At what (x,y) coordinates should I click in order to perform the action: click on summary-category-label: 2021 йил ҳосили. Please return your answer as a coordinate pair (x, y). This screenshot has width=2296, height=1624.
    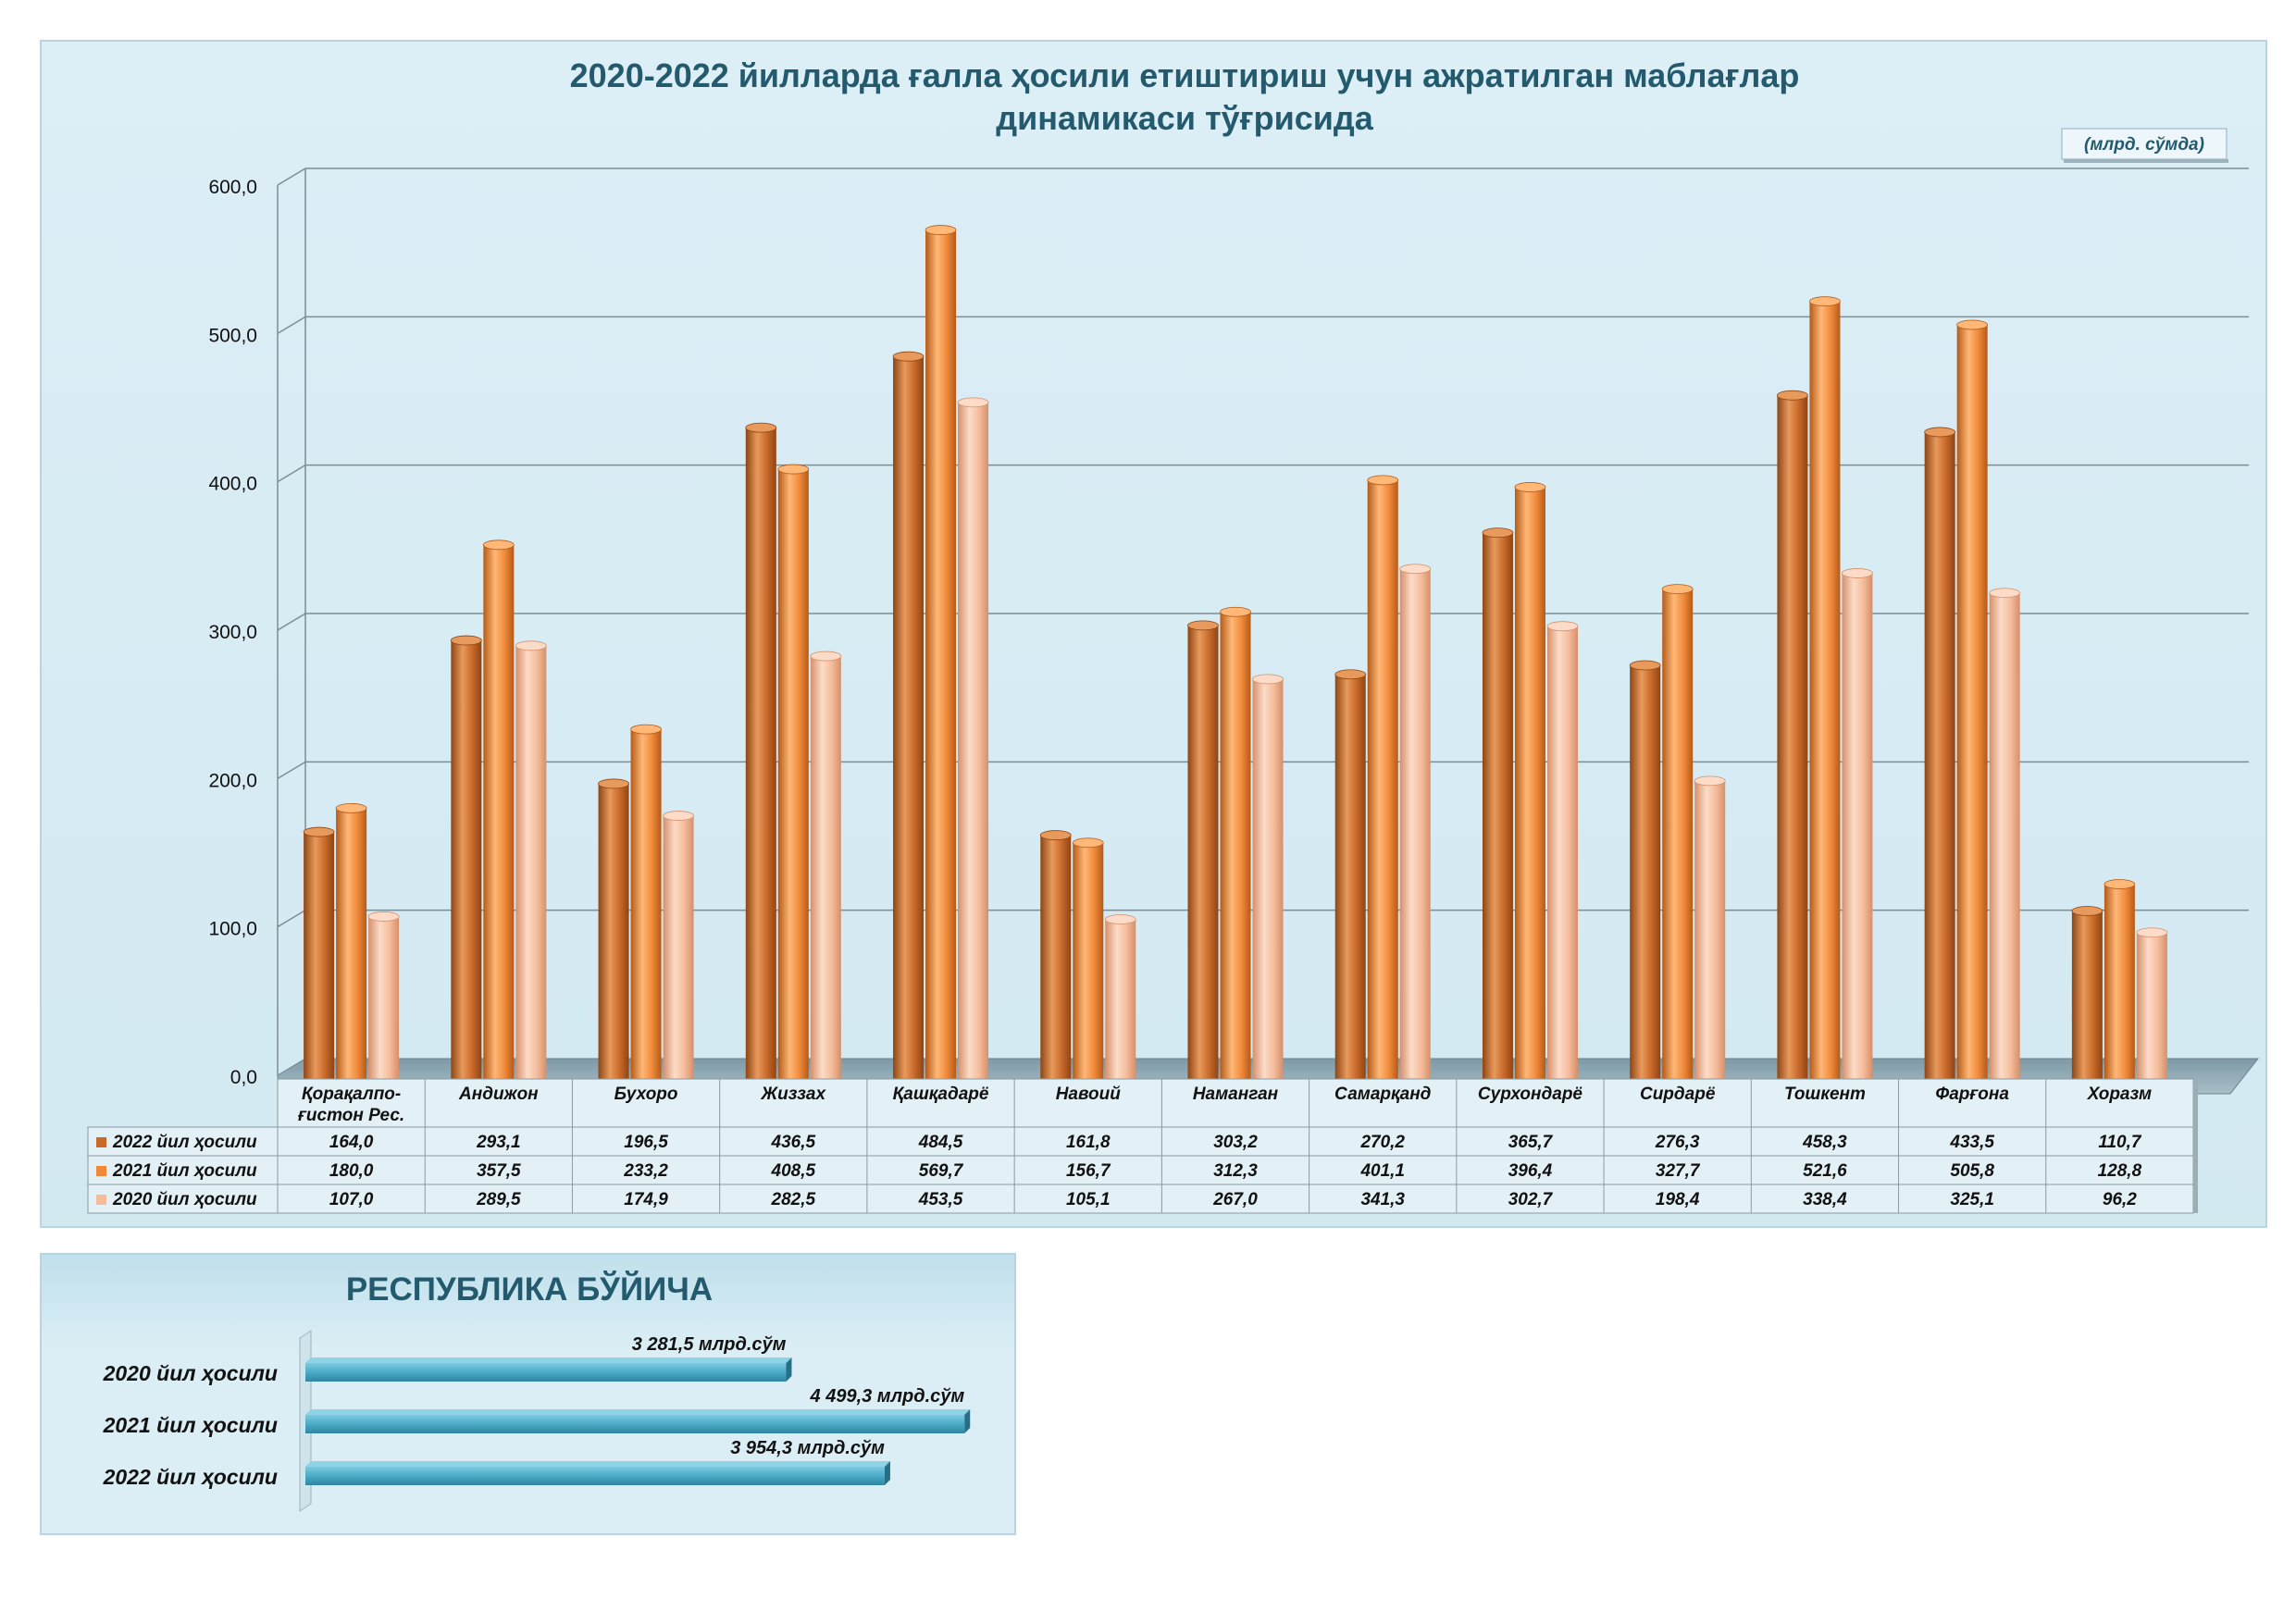
    Looking at the image, I should click on (191, 1425).